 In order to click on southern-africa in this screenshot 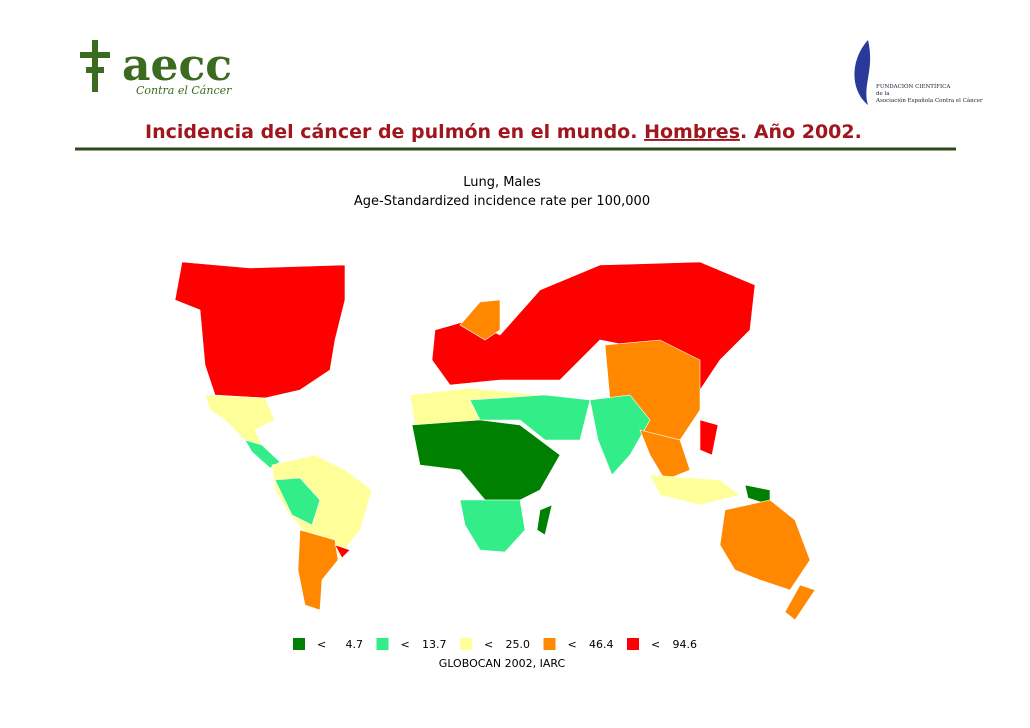, I will do `click(492, 526)`.